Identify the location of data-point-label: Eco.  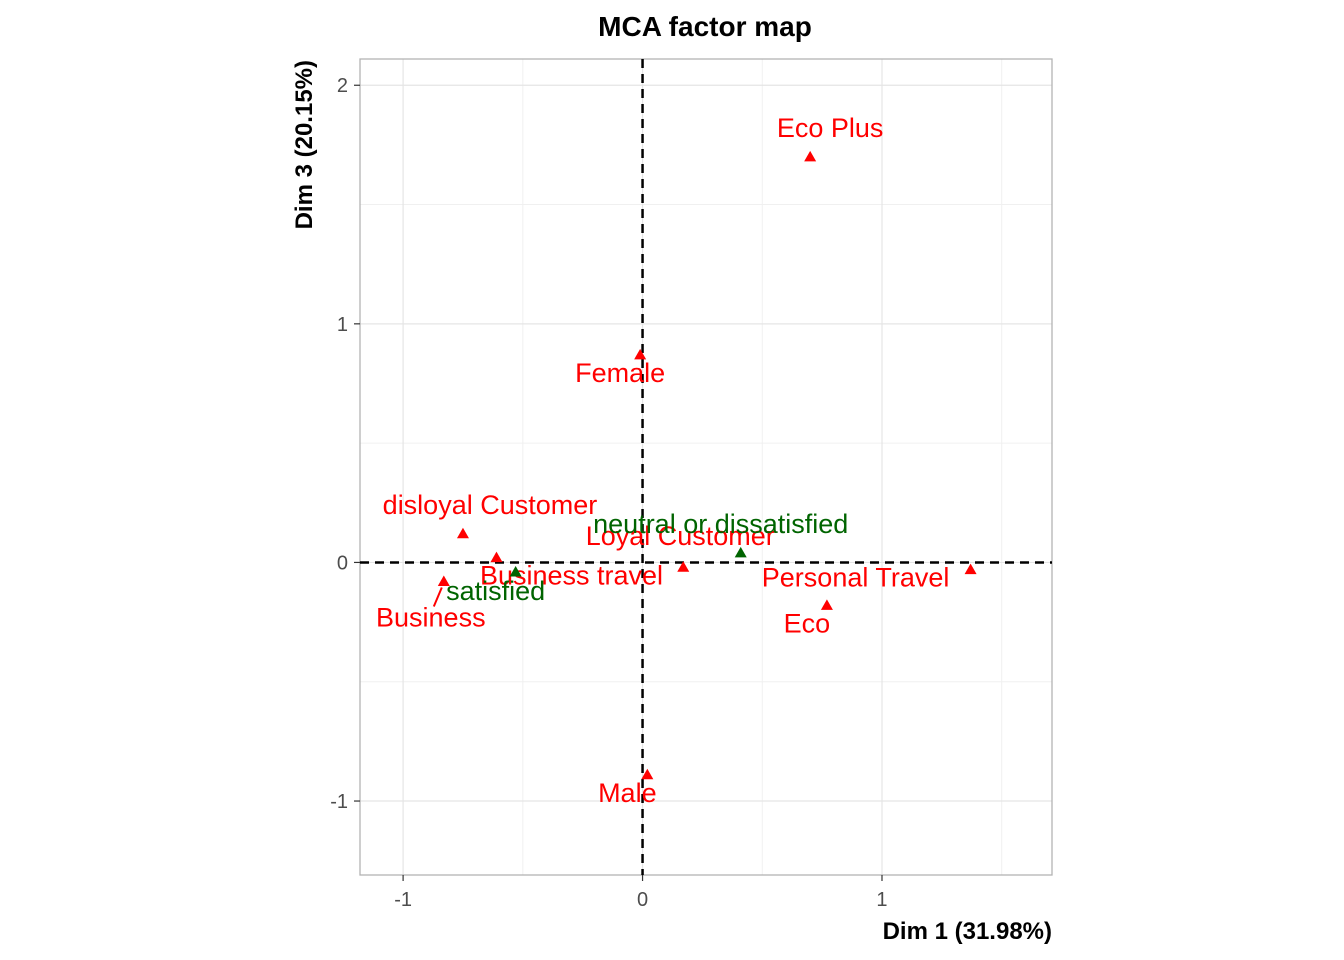
(807, 623).